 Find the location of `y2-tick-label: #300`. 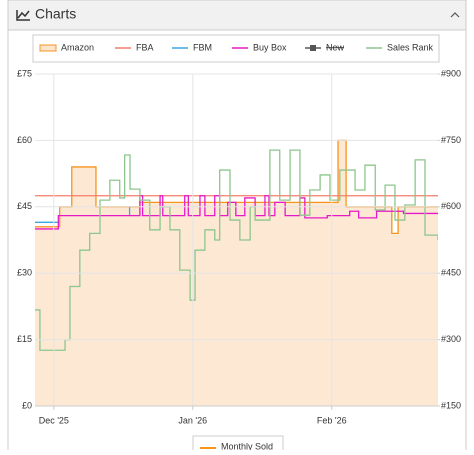

y2-tick-label: #300 is located at coordinates (451, 339).